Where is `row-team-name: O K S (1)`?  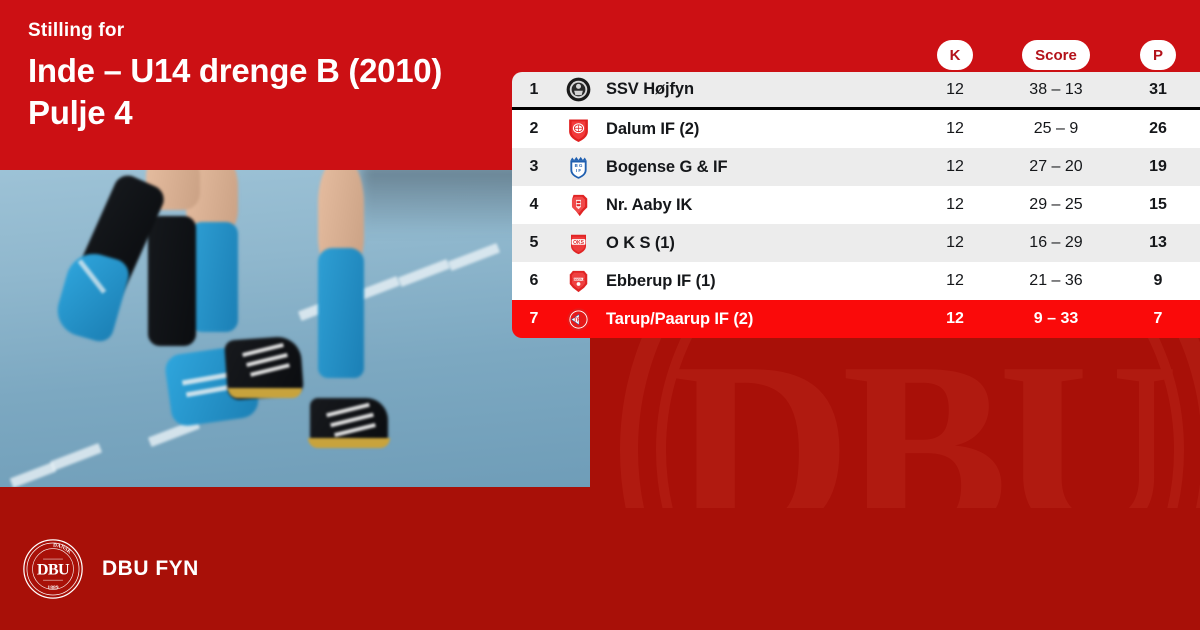
row-team-name: O K S (1) is located at coordinates (640, 242).